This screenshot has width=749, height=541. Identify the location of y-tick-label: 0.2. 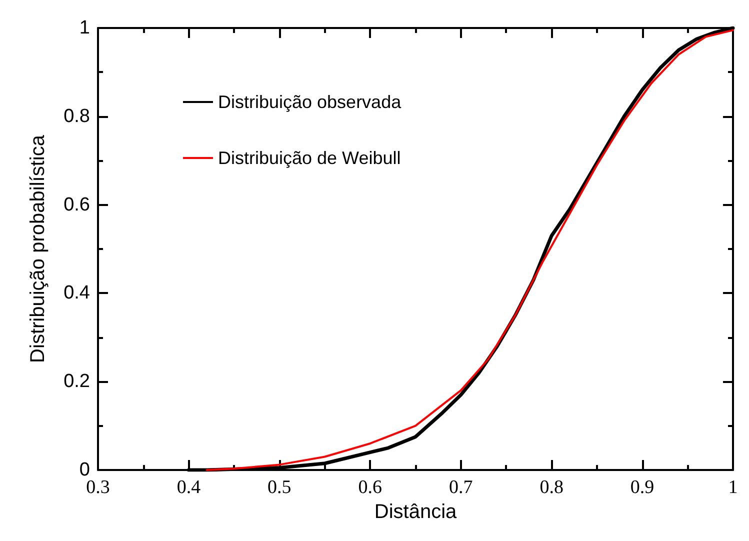
(77, 381).